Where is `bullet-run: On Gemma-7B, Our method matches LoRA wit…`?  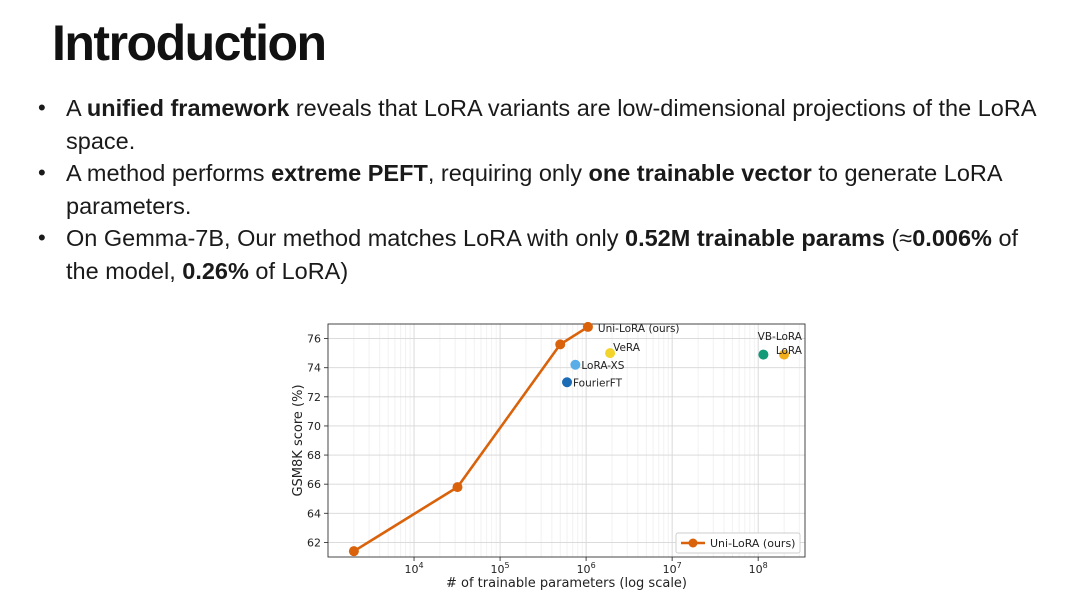 bullet-run: On Gemma-7B, Our method matches LoRA wit… is located at coordinates (346, 238).